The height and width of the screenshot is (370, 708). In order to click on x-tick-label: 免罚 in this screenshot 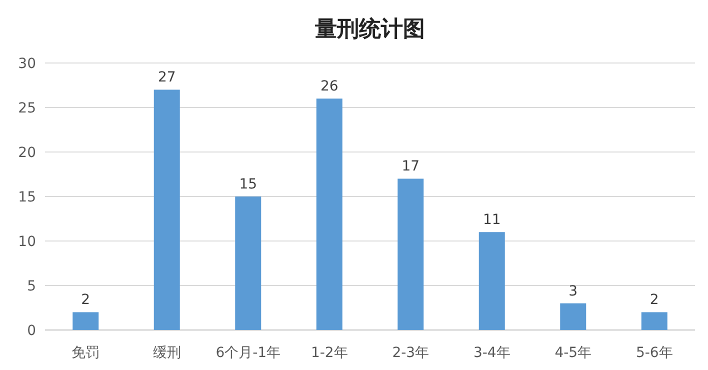, I will do `click(86, 353)`.